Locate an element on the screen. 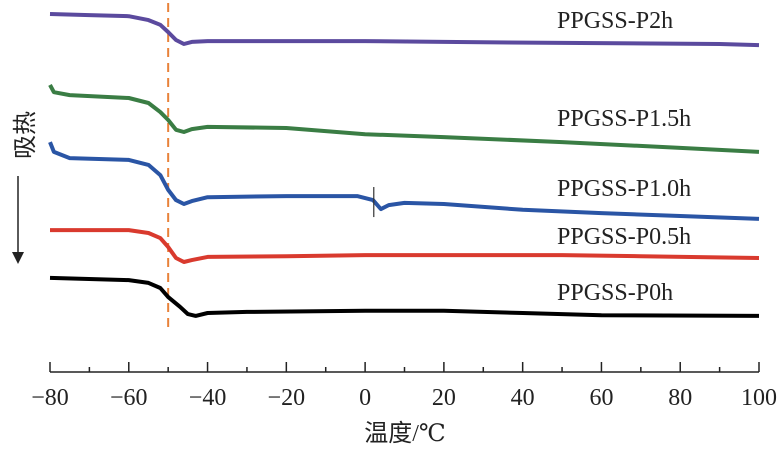 This screenshot has height=452, width=783. x-tick-label: 0 is located at coordinates (365, 398).